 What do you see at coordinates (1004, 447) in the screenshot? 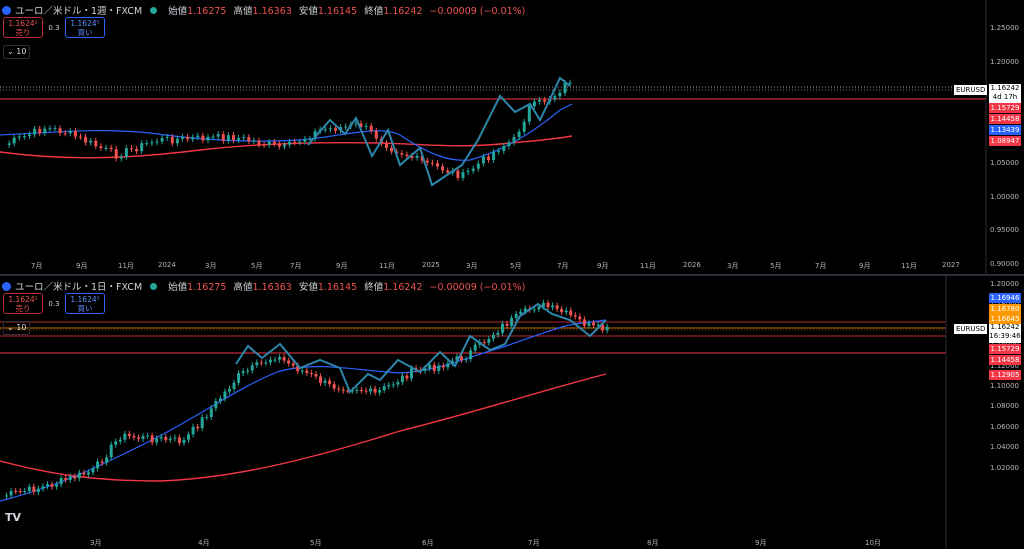
I see `price-axis-label: 1.04000` at bounding box center [1004, 447].